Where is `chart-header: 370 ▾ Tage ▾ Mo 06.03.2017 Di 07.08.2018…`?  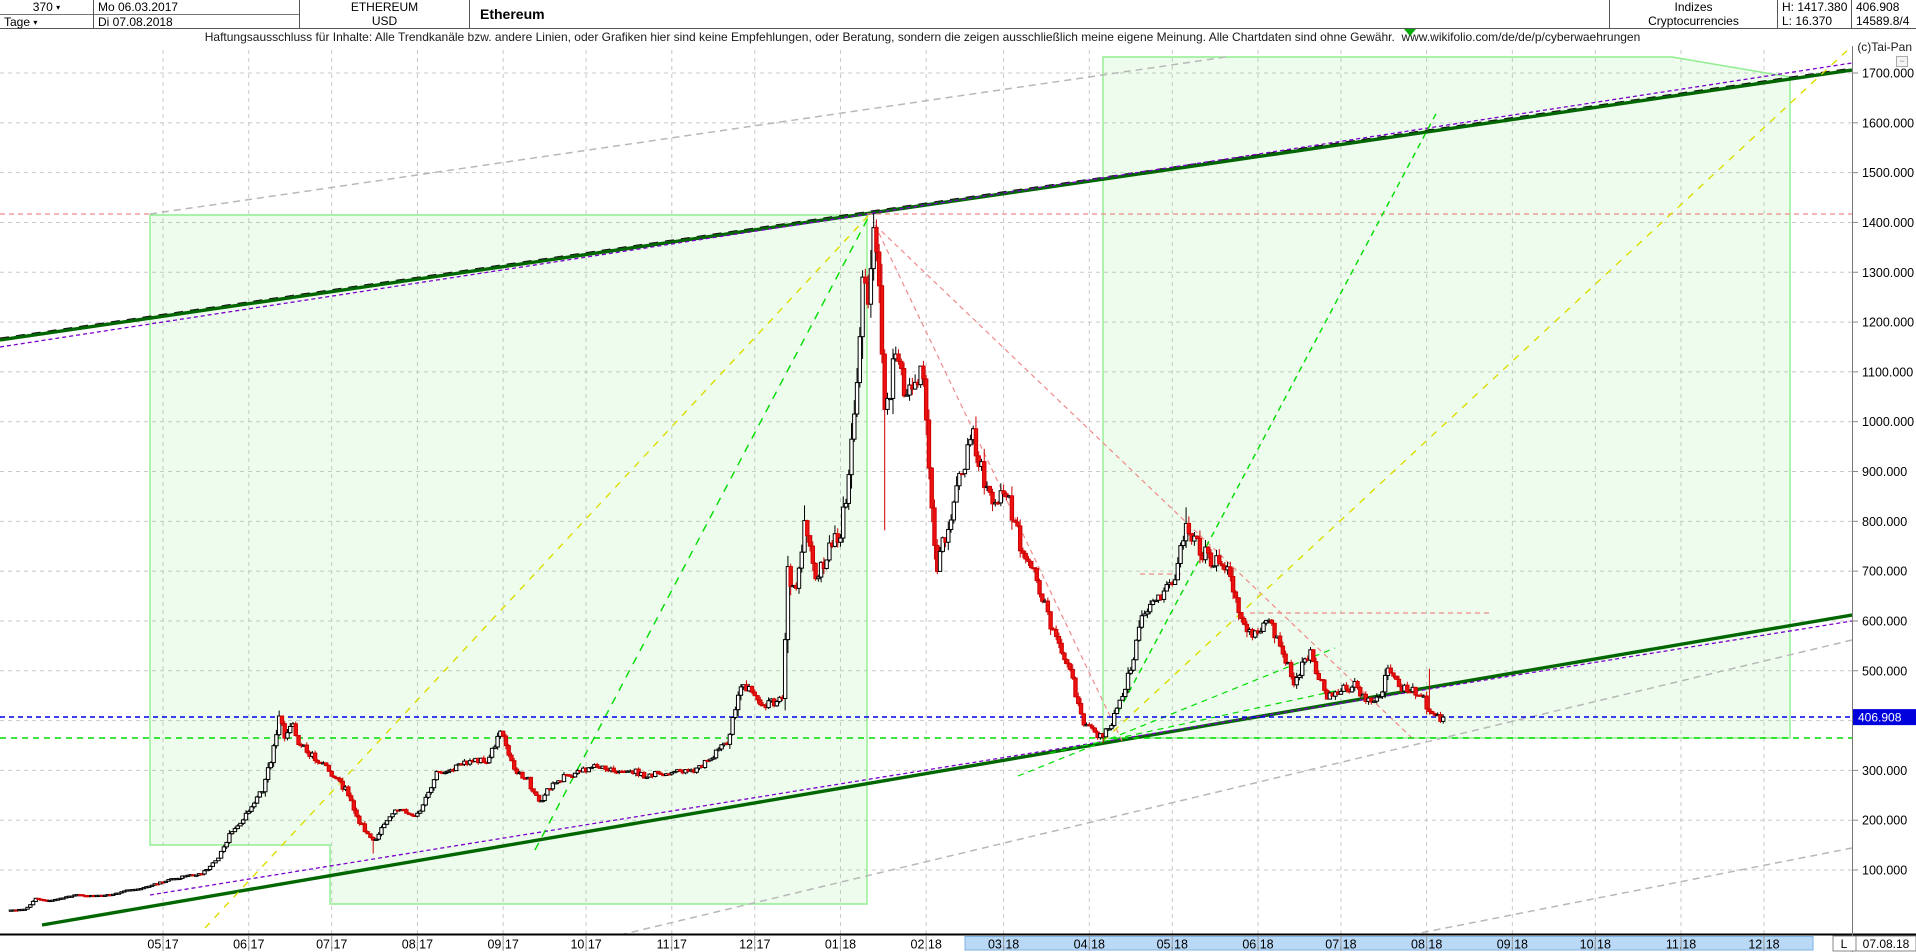 chart-header: 370 ▾ Tage ▾ Mo 06.03.2017 Di 07.08.2018… is located at coordinates (958, 14).